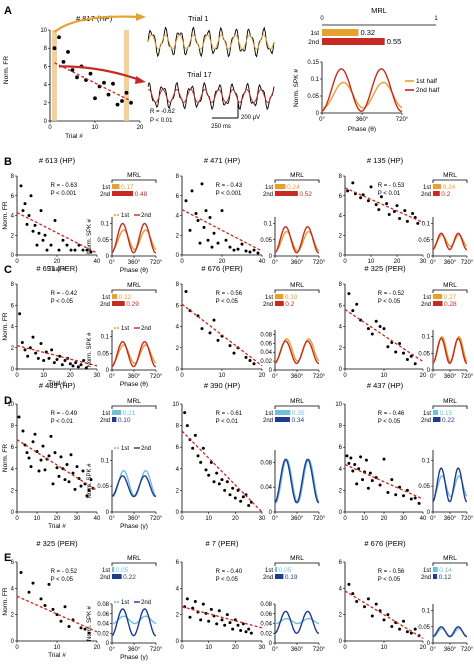  What do you see at coordinates (141, 194) in the screenshot?
I see `mrl-second-value: 0.48` at bounding box center [141, 194].